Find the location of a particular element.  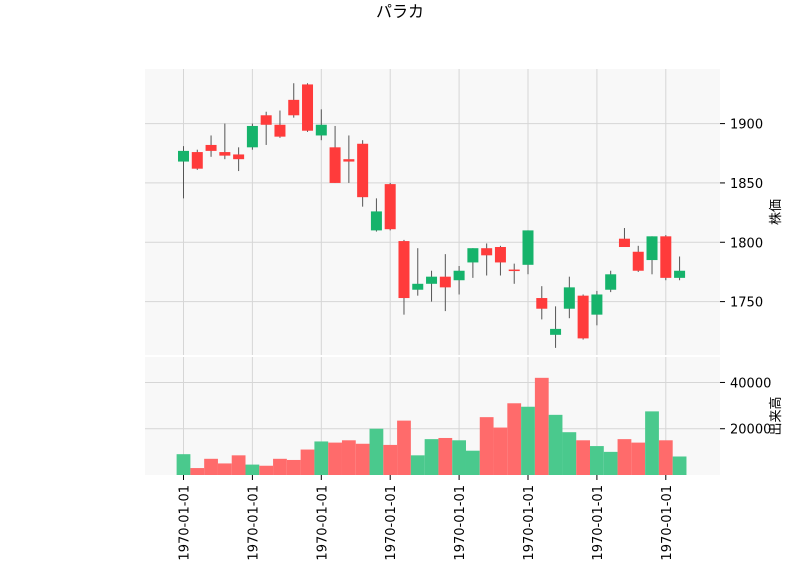

volume-grid is located at coordinates (432, 405).